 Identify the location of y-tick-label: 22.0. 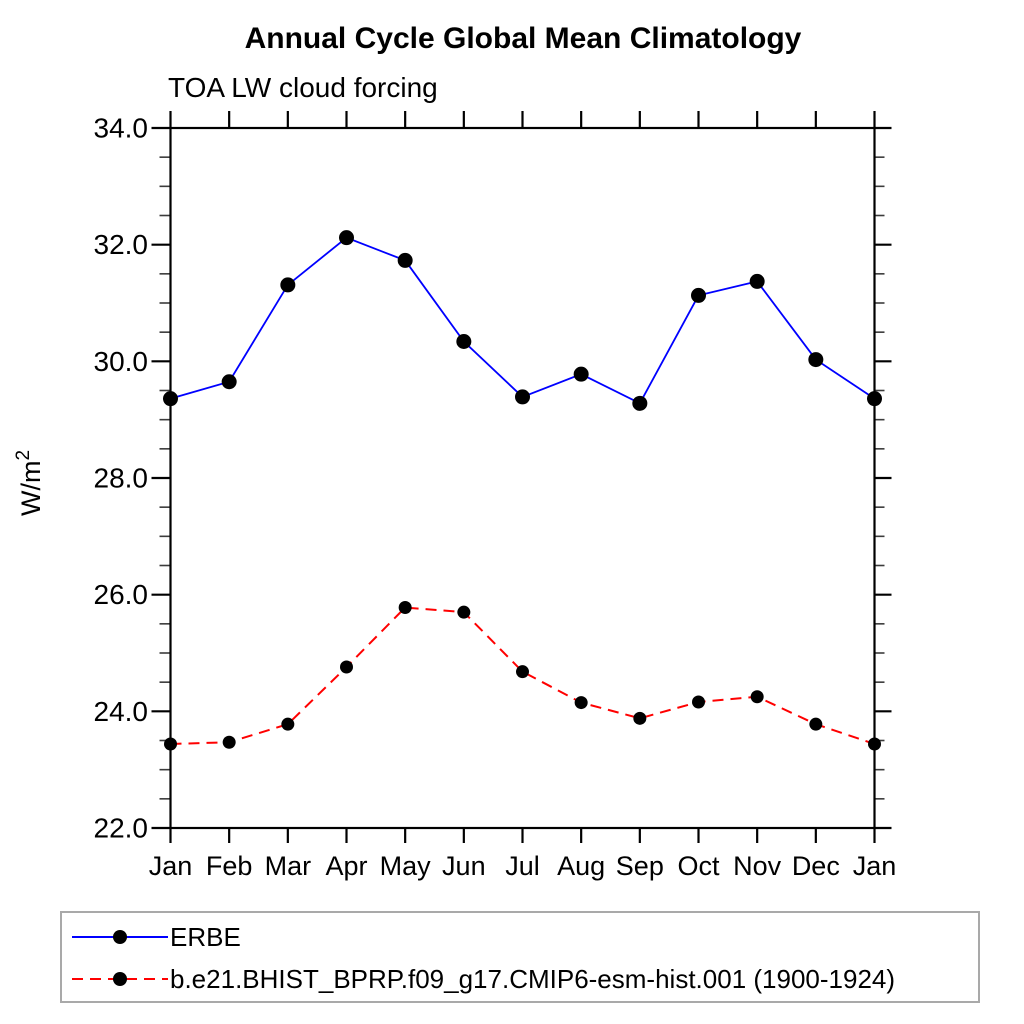
(121, 828).